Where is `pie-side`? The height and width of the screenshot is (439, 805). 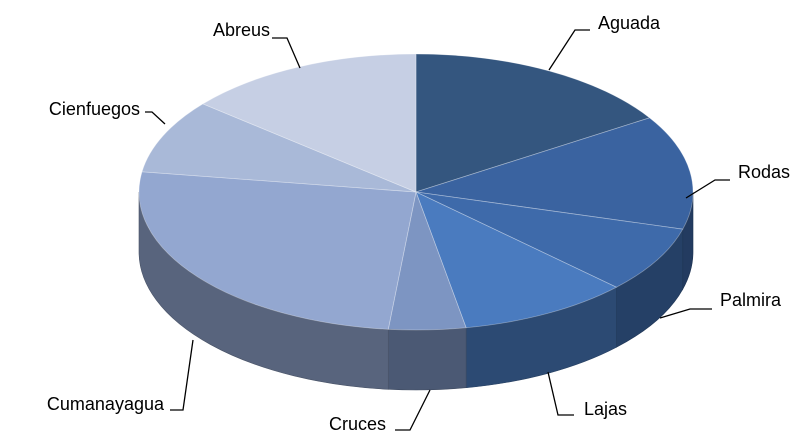 pie-side is located at coordinates (427, 359).